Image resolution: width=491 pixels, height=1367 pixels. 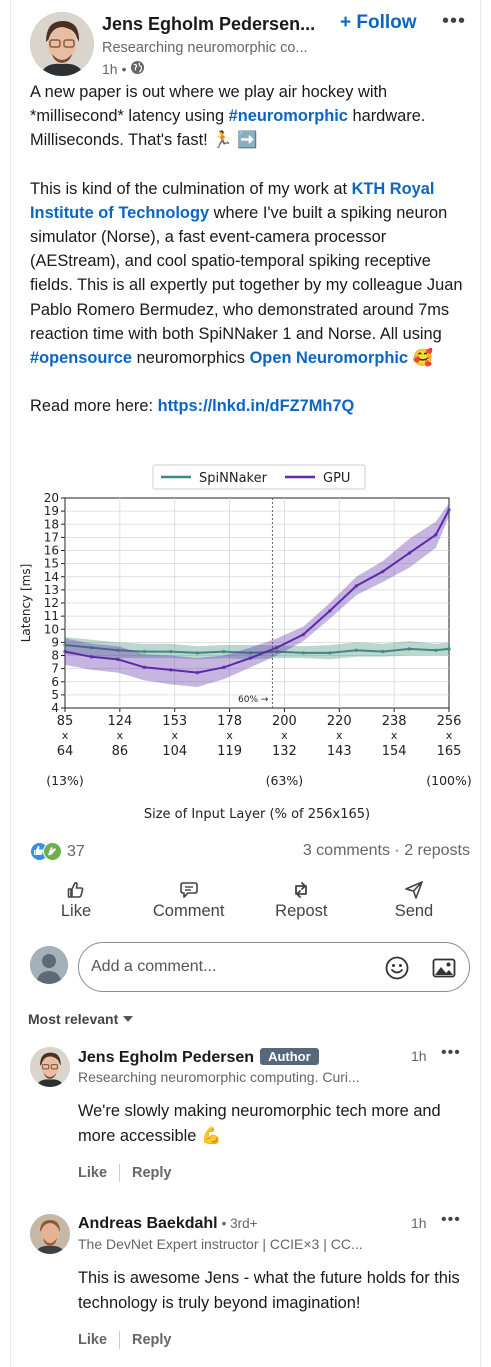 What do you see at coordinates (386, 850) in the screenshot?
I see `comments-reposts-count: 3 comments · 2 reposts` at bounding box center [386, 850].